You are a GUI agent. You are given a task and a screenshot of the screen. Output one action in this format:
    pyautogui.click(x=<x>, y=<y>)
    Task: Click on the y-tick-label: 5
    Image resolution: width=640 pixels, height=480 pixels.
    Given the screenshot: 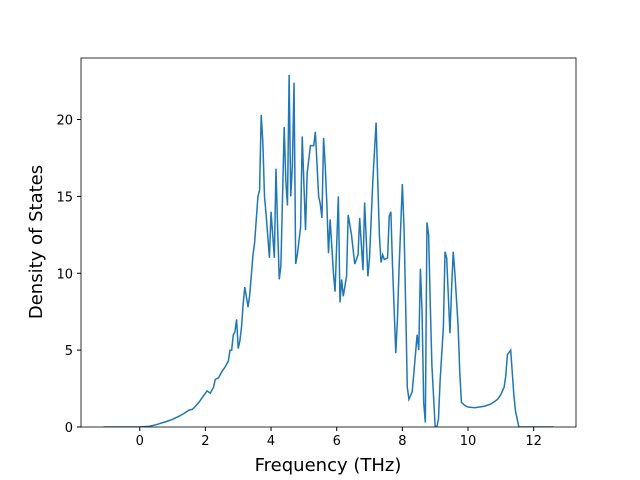 What is the action you would take?
    pyautogui.click(x=69, y=351)
    